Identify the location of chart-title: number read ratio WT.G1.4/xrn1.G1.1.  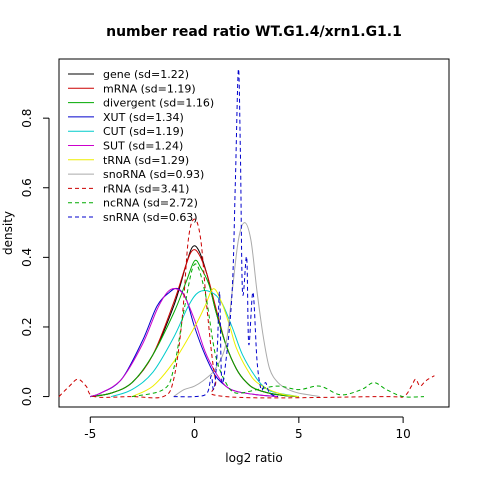
(254, 32).